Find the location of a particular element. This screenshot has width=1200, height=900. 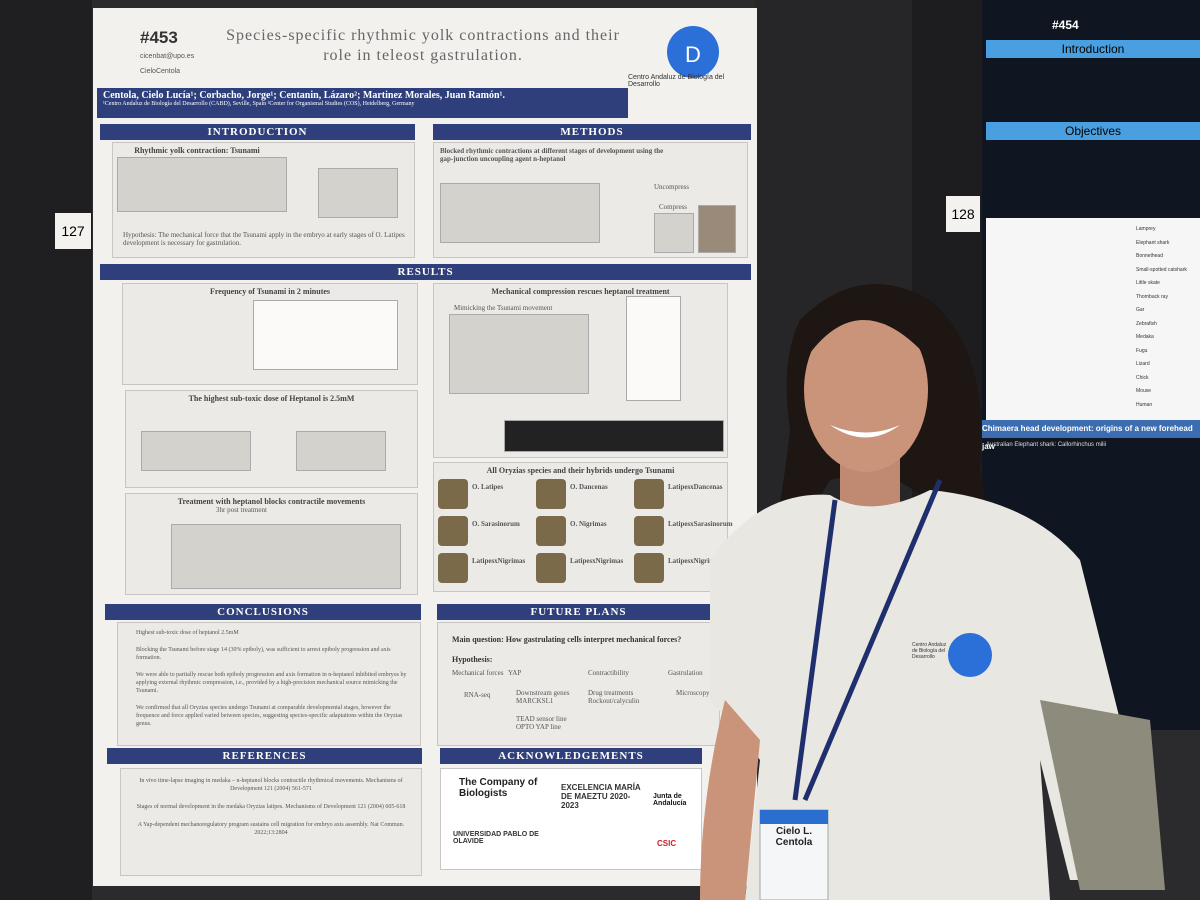

flow-node: Drug treatments Rockout/calyculin is located at coordinates (614, 697).